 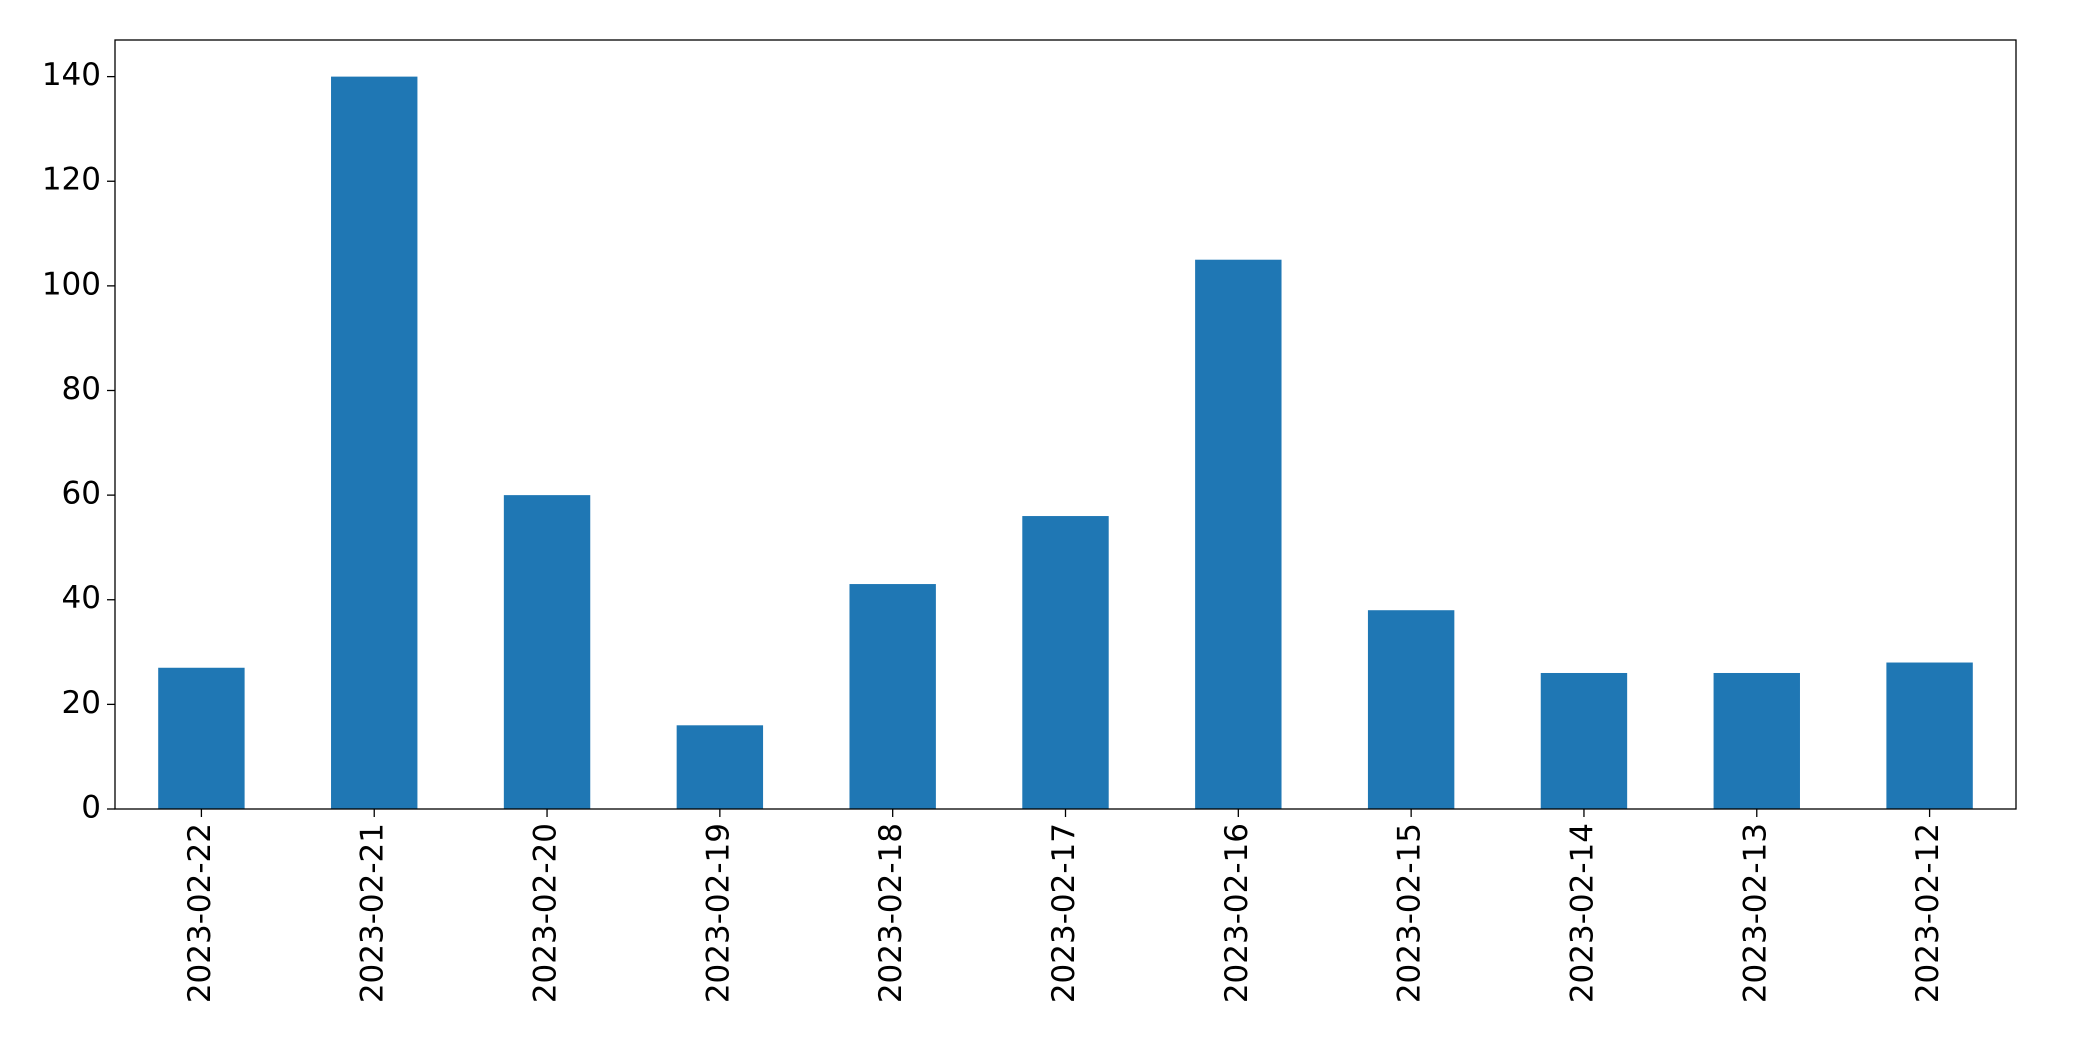 What do you see at coordinates (1755, 913) in the screenshot?
I see `x-tick-label: 2023-02-13` at bounding box center [1755, 913].